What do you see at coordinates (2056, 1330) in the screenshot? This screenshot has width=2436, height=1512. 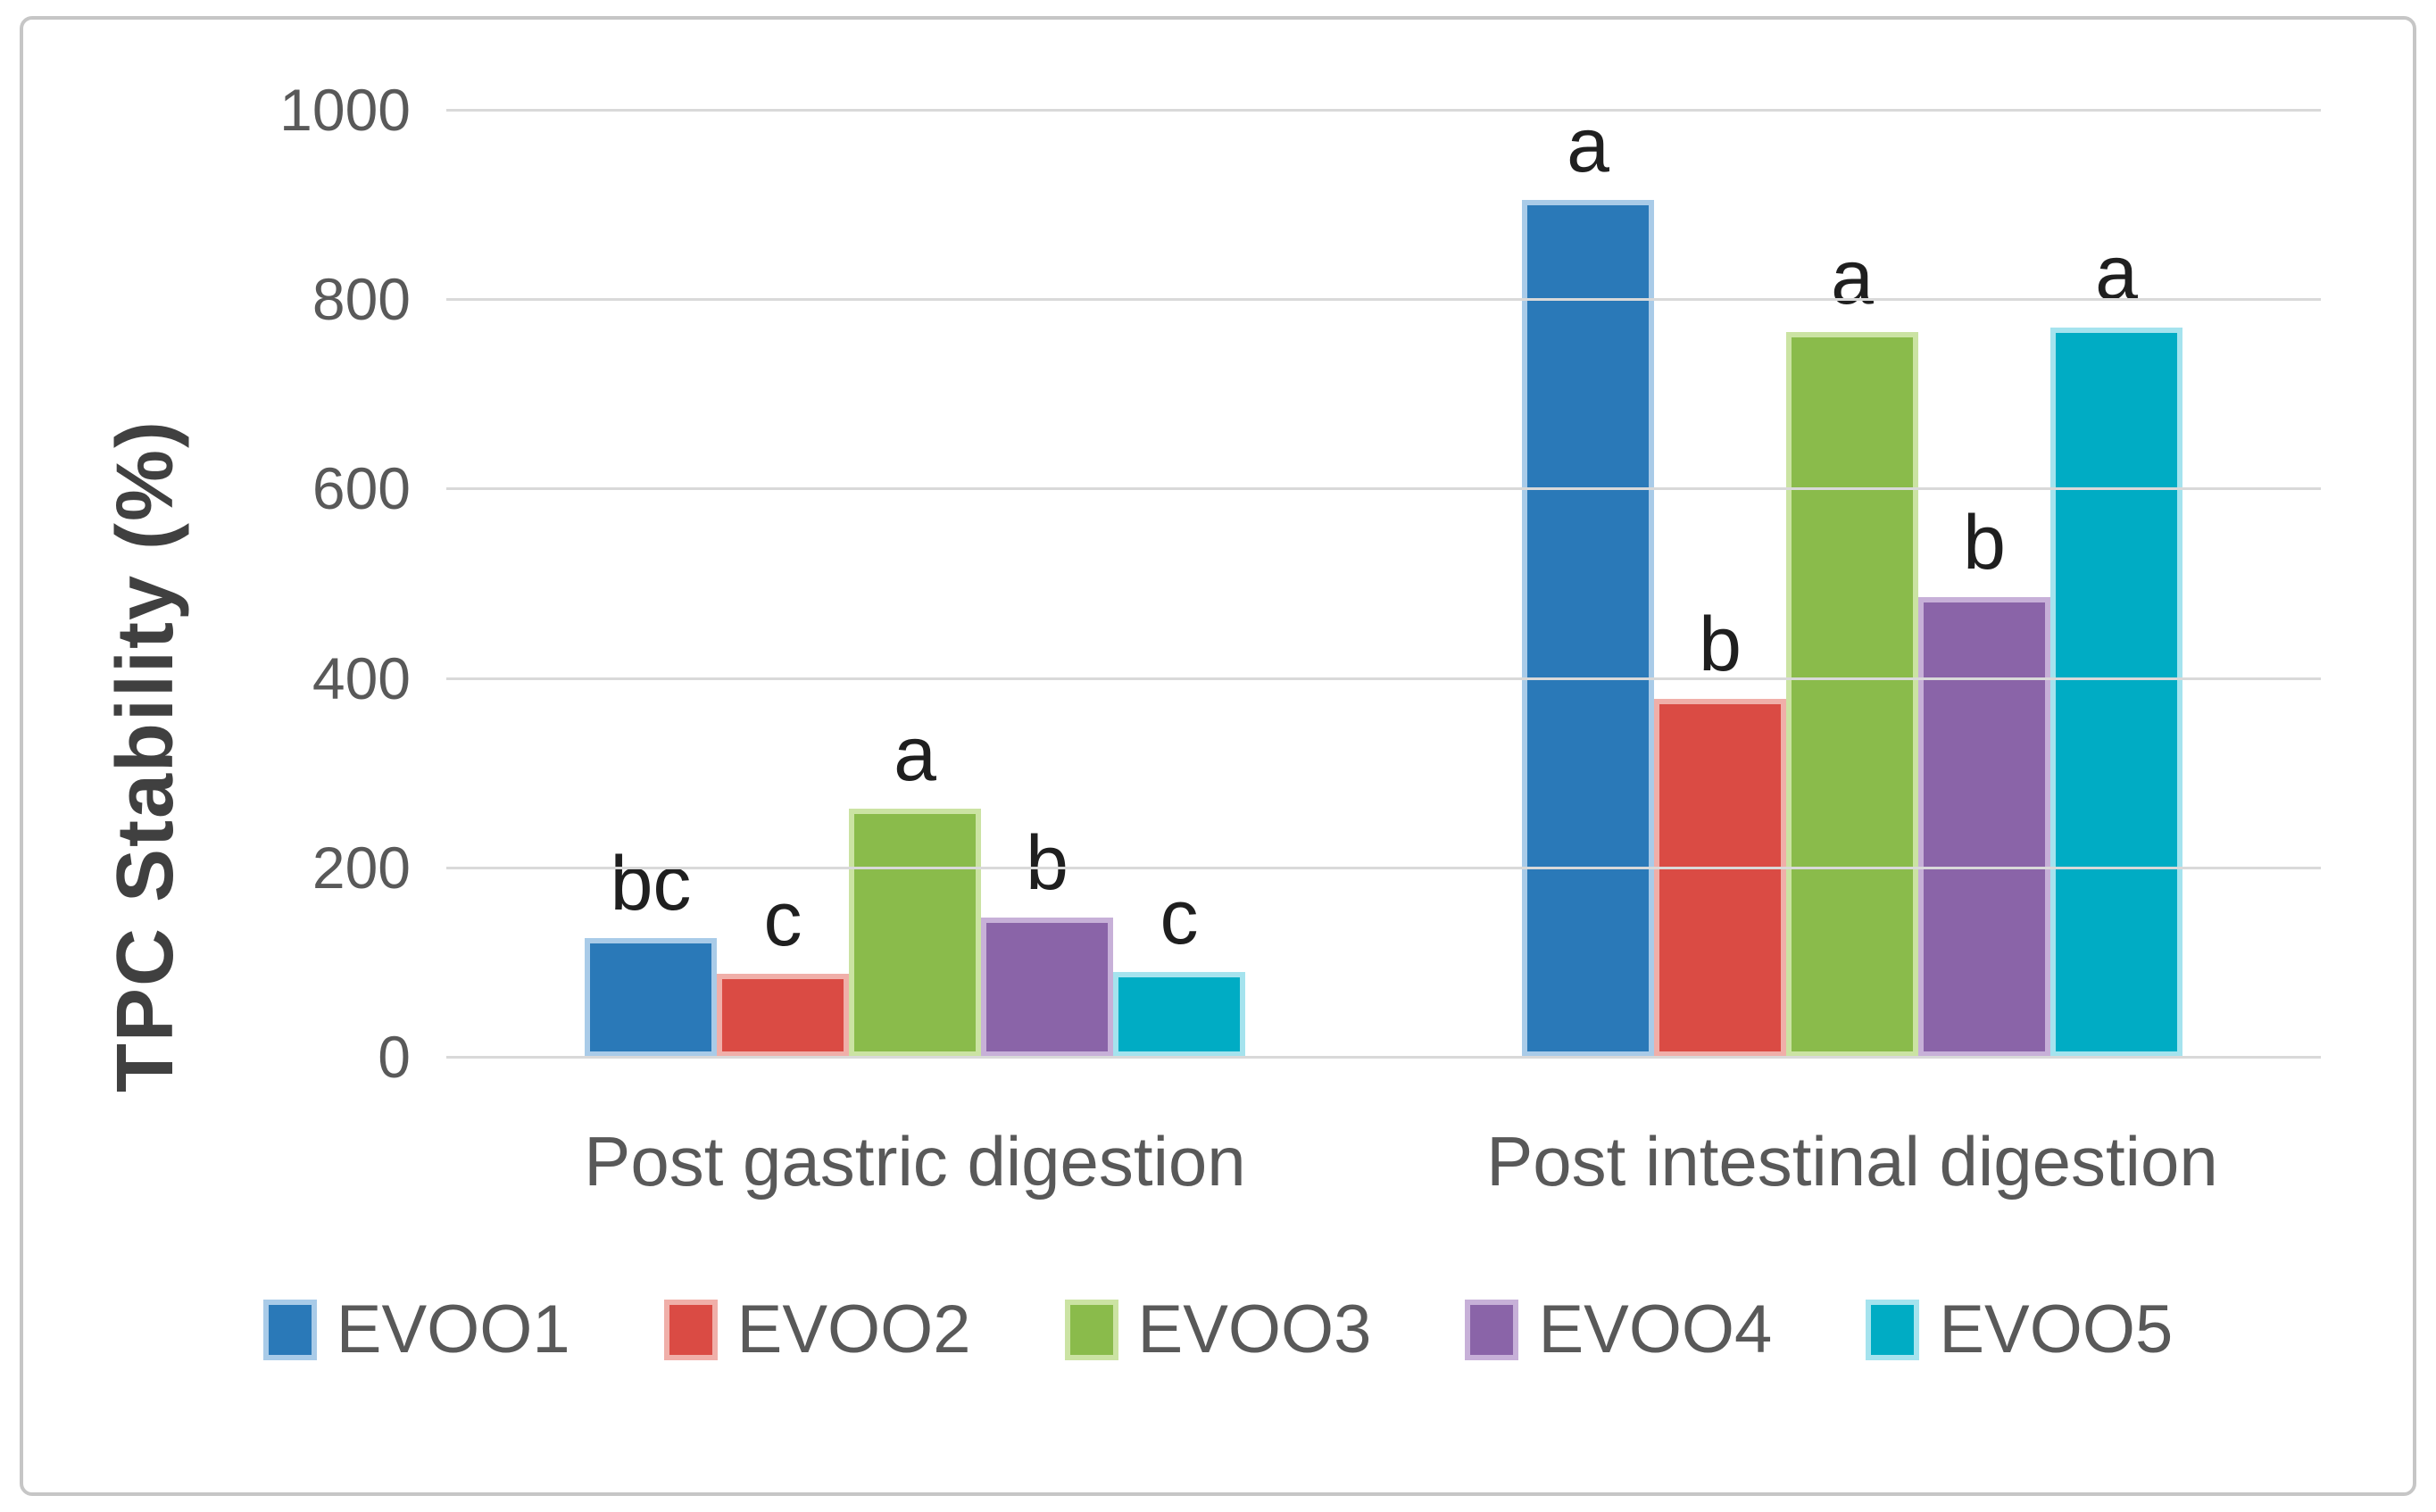 I see `legend-label: EVOO5` at bounding box center [2056, 1330].